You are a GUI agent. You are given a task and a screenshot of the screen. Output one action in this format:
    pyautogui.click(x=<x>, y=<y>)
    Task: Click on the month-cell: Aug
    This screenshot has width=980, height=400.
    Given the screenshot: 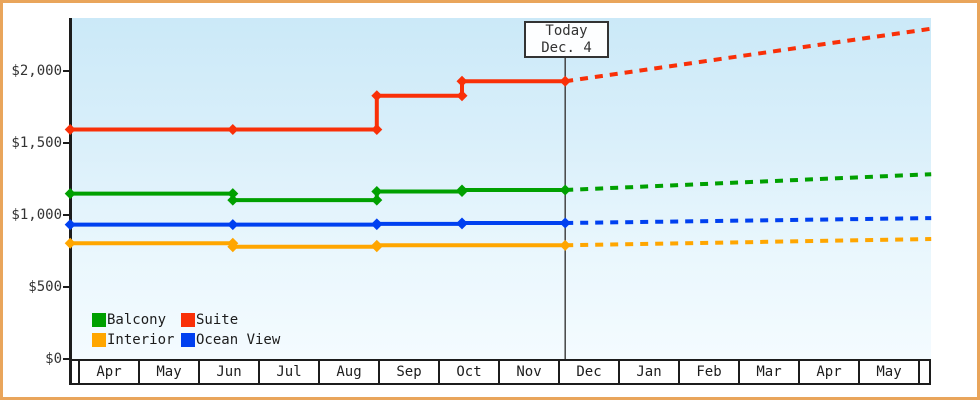 What is the action you would take?
    pyautogui.click(x=348, y=372)
    